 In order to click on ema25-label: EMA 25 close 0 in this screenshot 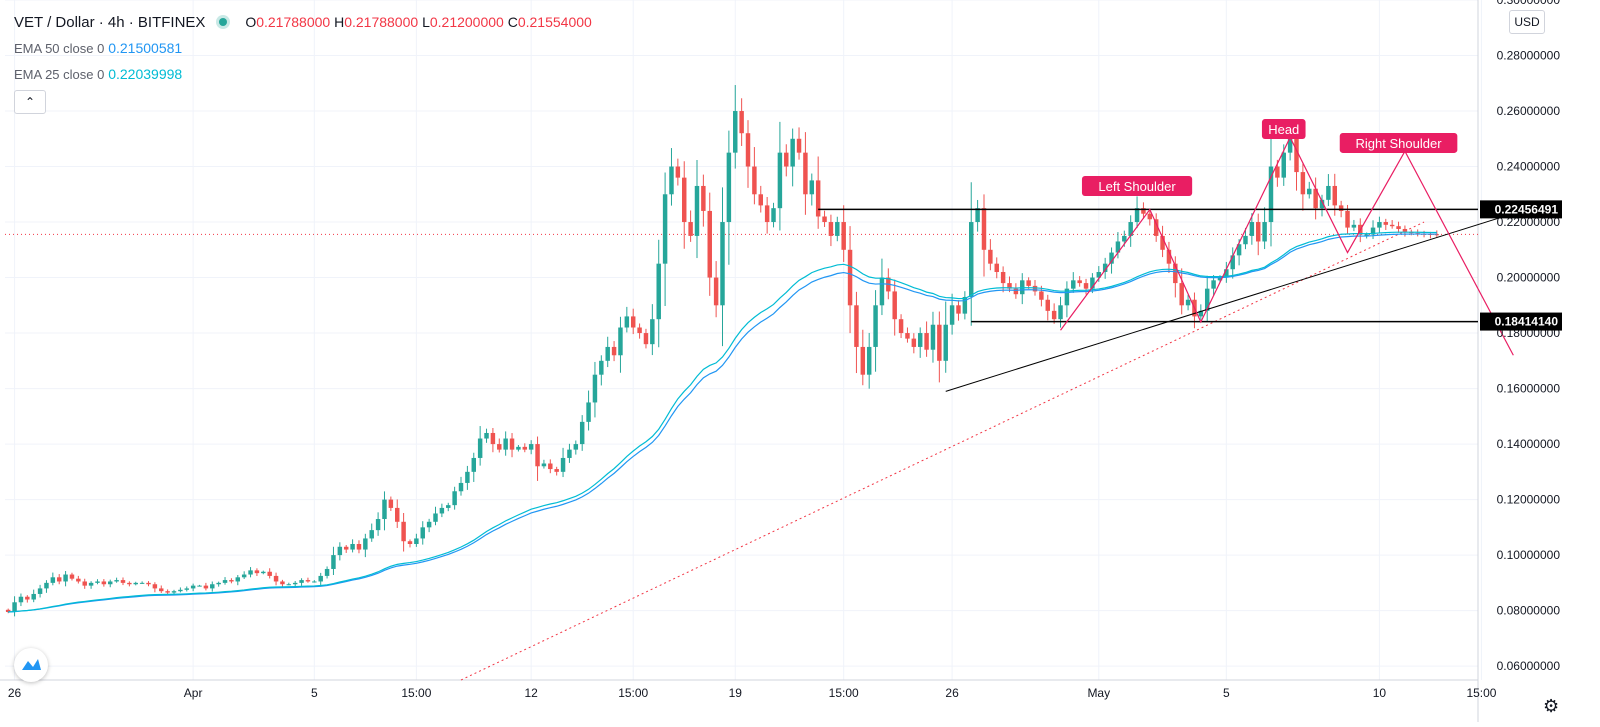, I will do `click(59, 74)`.